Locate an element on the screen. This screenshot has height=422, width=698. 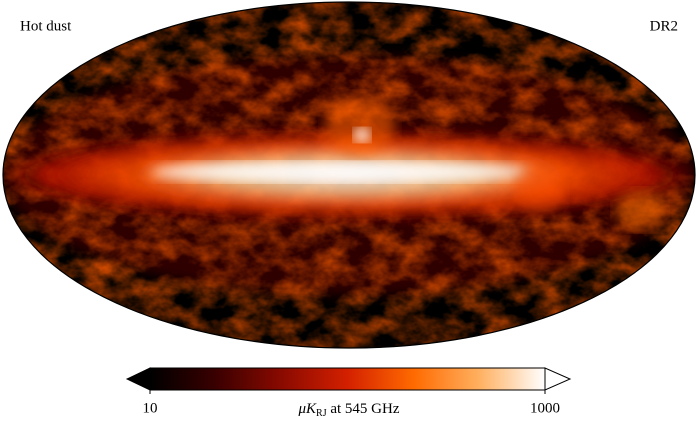
colorbar: μKRJ at 545 GHz 10 1000 is located at coordinates (348, 393).